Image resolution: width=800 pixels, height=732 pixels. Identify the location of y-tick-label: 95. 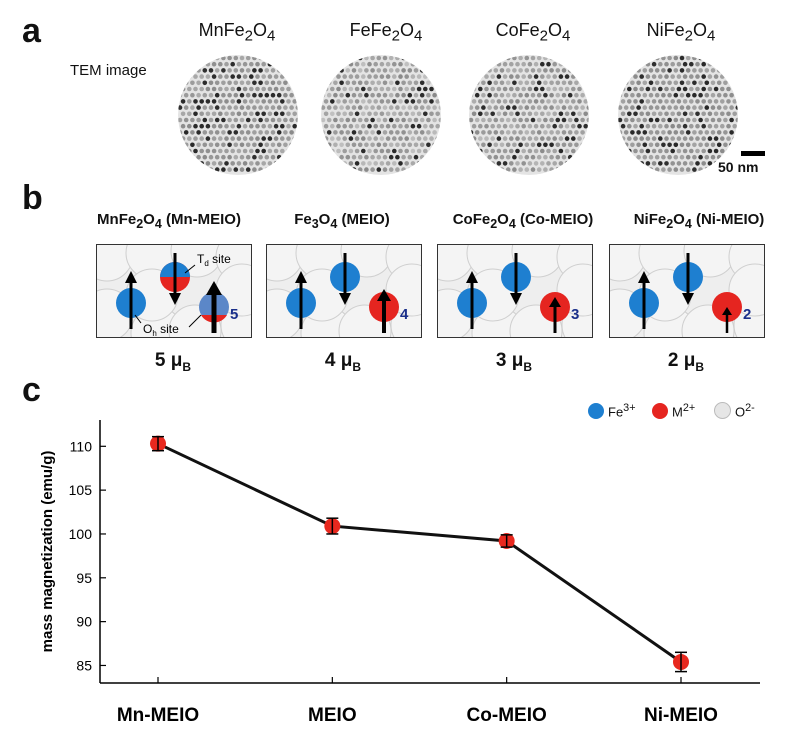
(84, 578).